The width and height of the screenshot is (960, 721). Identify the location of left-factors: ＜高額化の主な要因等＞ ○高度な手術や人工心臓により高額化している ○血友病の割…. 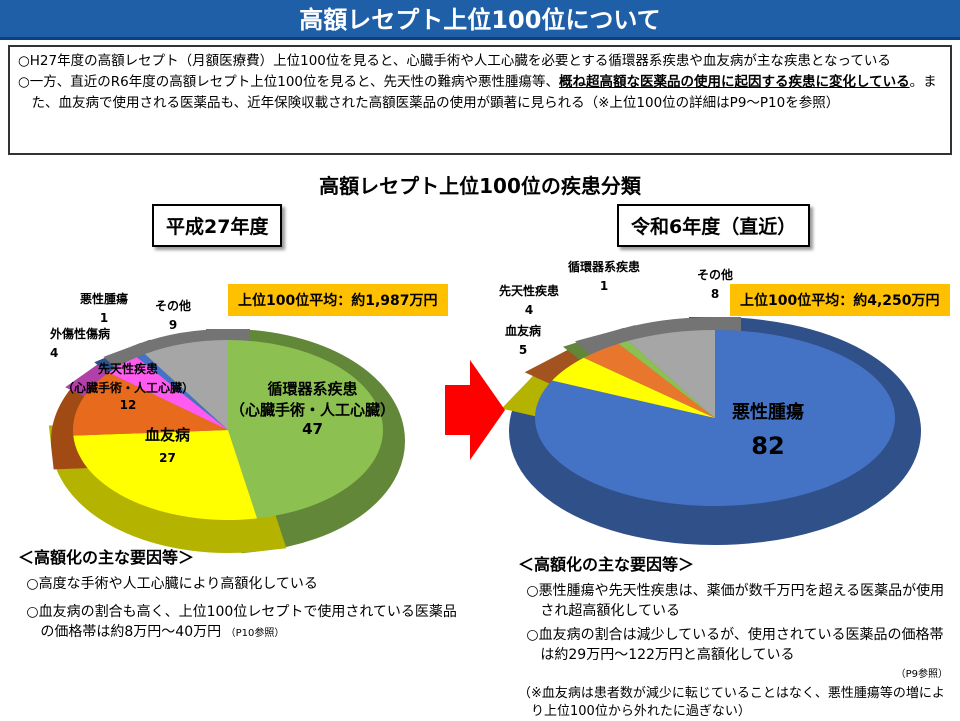
(238, 600).